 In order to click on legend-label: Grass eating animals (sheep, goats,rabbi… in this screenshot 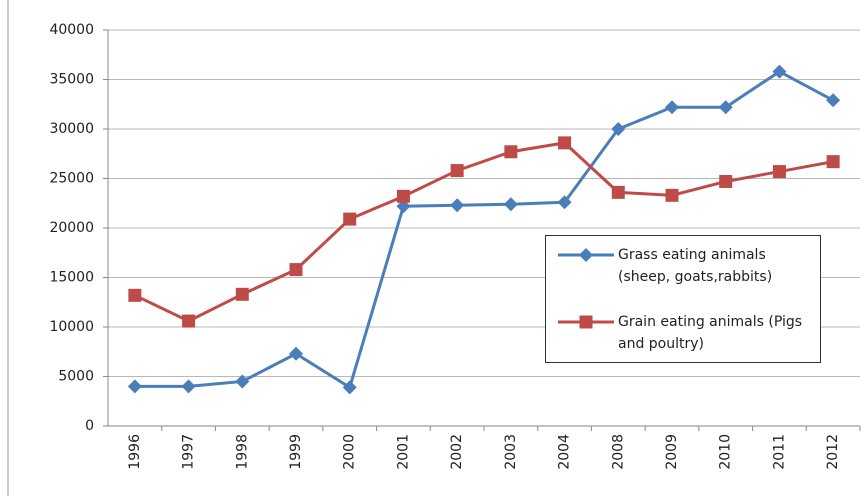, I will do `click(695, 266)`.